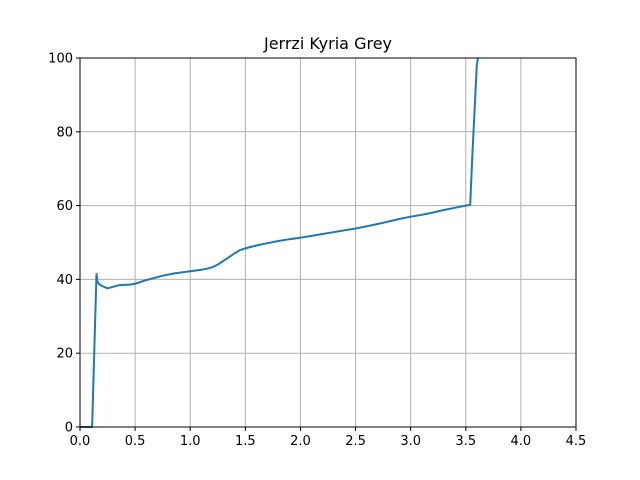 The image size is (640, 480). What do you see at coordinates (80, 441) in the screenshot?
I see `x-tick-label: 0.0` at bounding box center [80, 441].